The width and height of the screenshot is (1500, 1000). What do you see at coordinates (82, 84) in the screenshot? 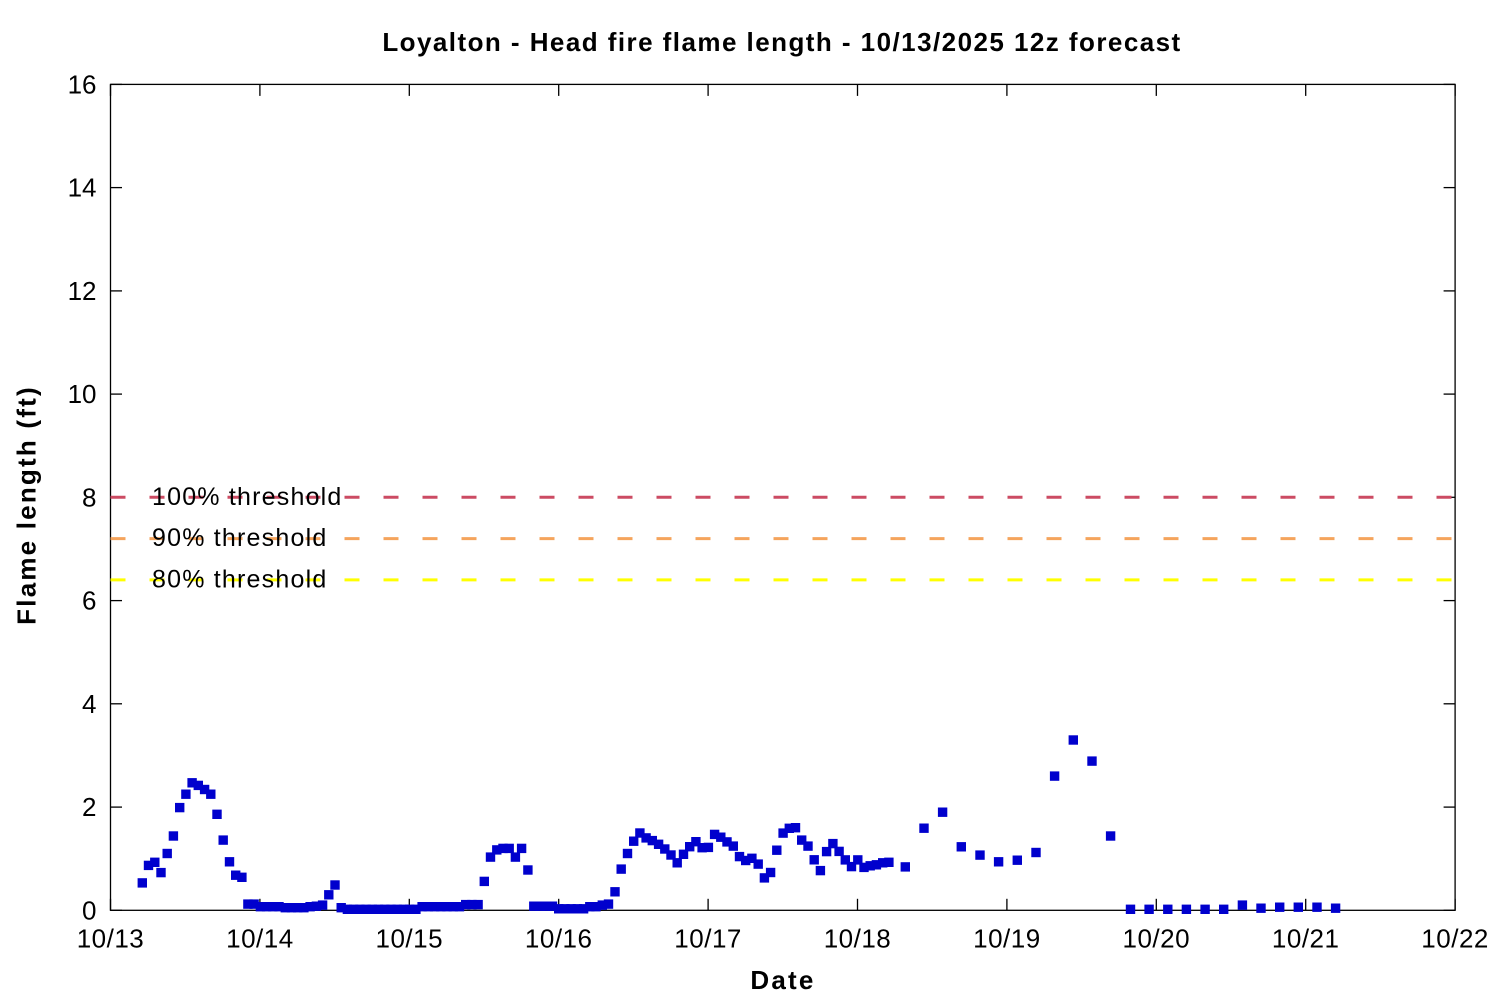
I see `svg-text: 16` at bounding box center [82, 84].